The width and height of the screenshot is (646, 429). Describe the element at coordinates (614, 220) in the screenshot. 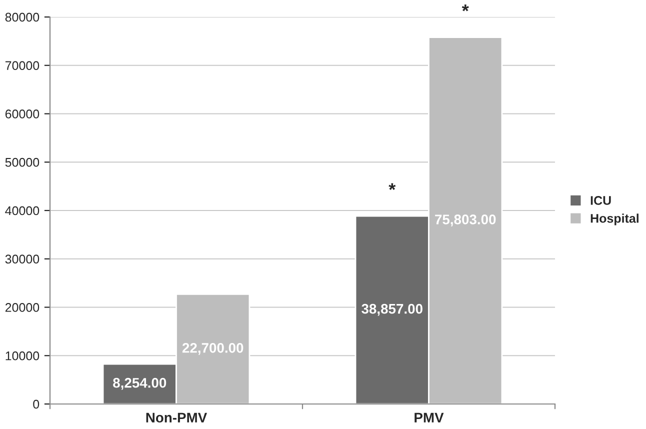

I see `legend-label: Hospital` at that location.